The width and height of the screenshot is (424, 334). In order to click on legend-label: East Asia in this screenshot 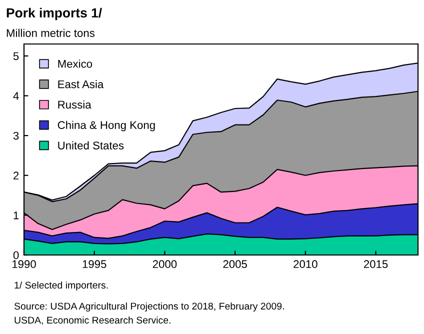, I will do `click(81, 84)`.